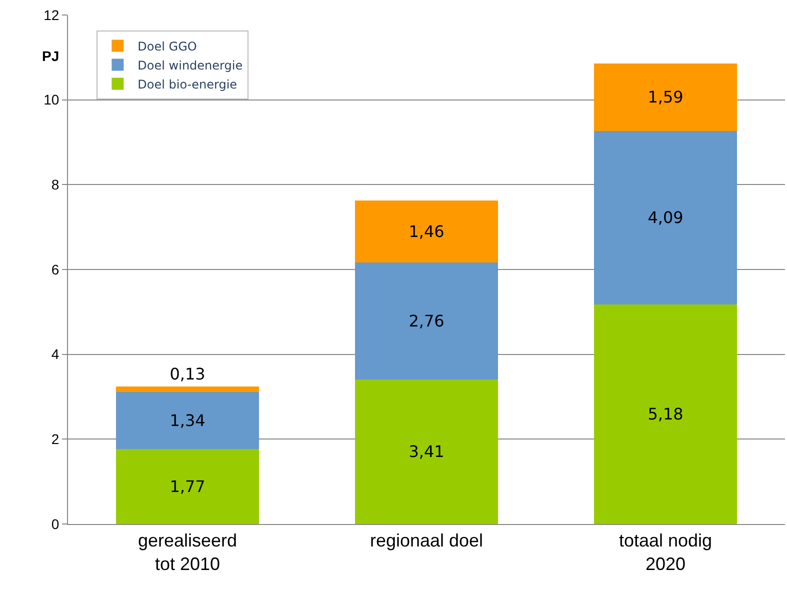 This screenshot has width=787, height=596. I want to click on legend-label: Doel GGO, so click(167, 46).